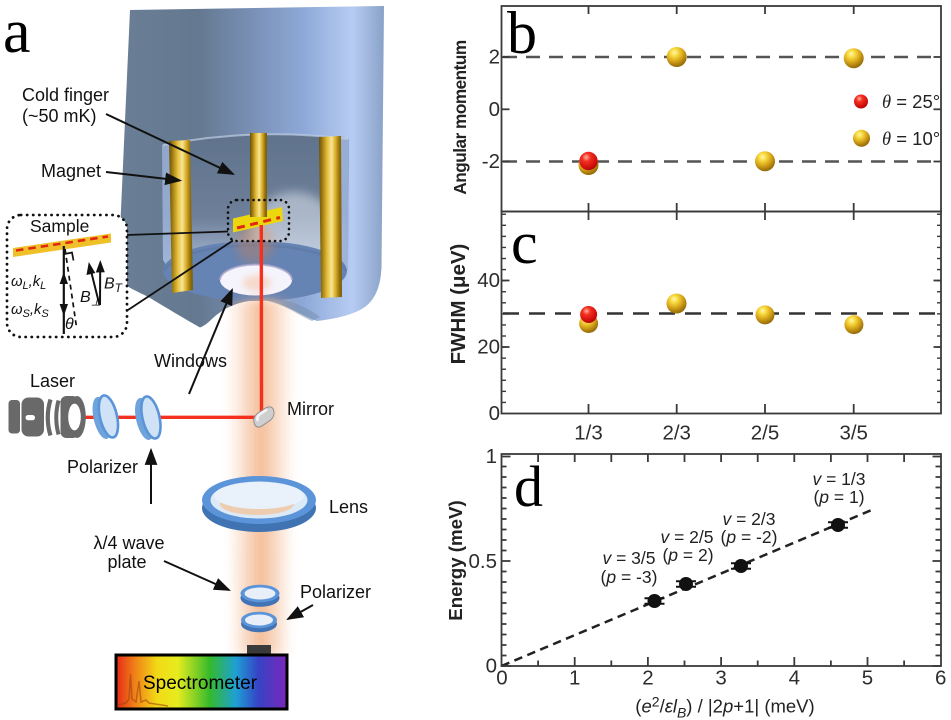 Image resolution: width=951 pixels, height=720 pixels. Describe the element at coordinates (491, 161) in the screenshot. I see `svg-text: -2` at that location.